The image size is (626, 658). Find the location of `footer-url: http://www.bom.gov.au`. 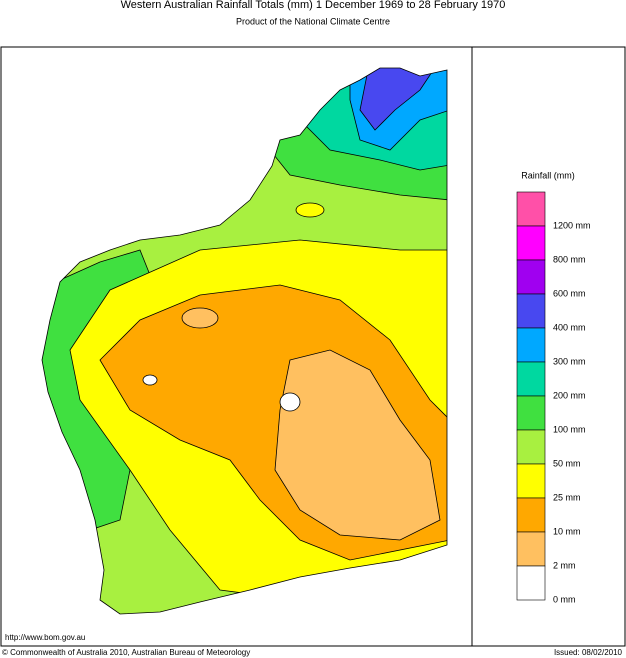

footer-url: http://www.bom.gov.au is located at coordinates (45, 637).